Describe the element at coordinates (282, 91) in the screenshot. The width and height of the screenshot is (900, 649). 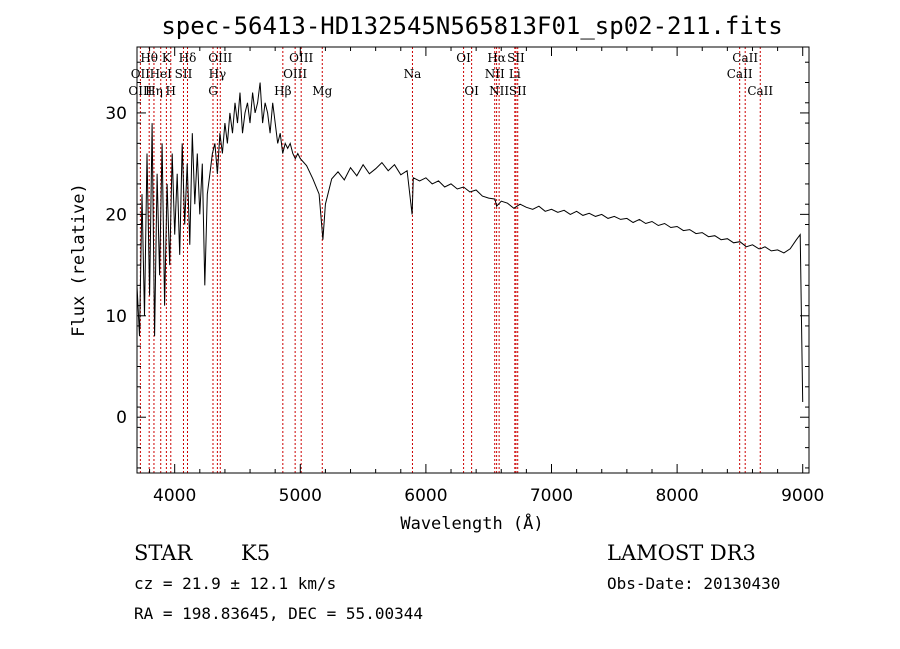
I see `line-label: Hβ` at that location.